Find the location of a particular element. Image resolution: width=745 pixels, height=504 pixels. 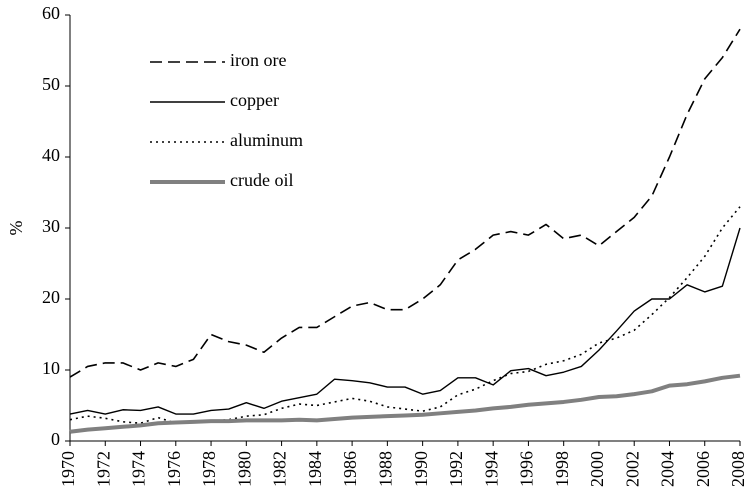

y-tick-label: 20 is located at coordinates (51, 297).